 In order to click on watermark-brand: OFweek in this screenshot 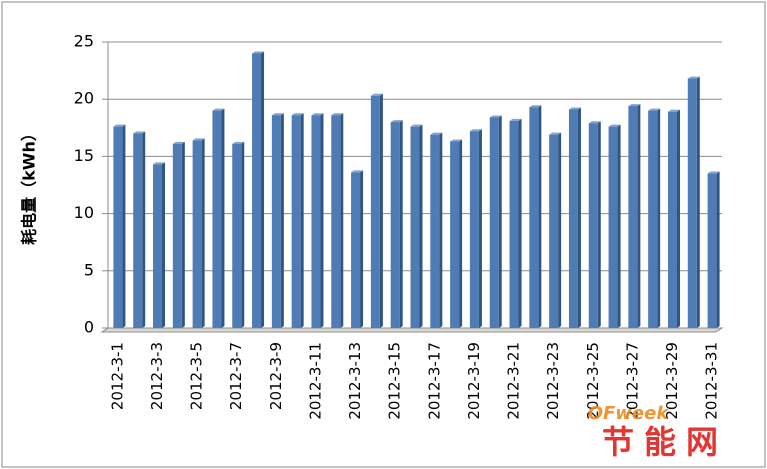, I will do `click(629, 413)`.